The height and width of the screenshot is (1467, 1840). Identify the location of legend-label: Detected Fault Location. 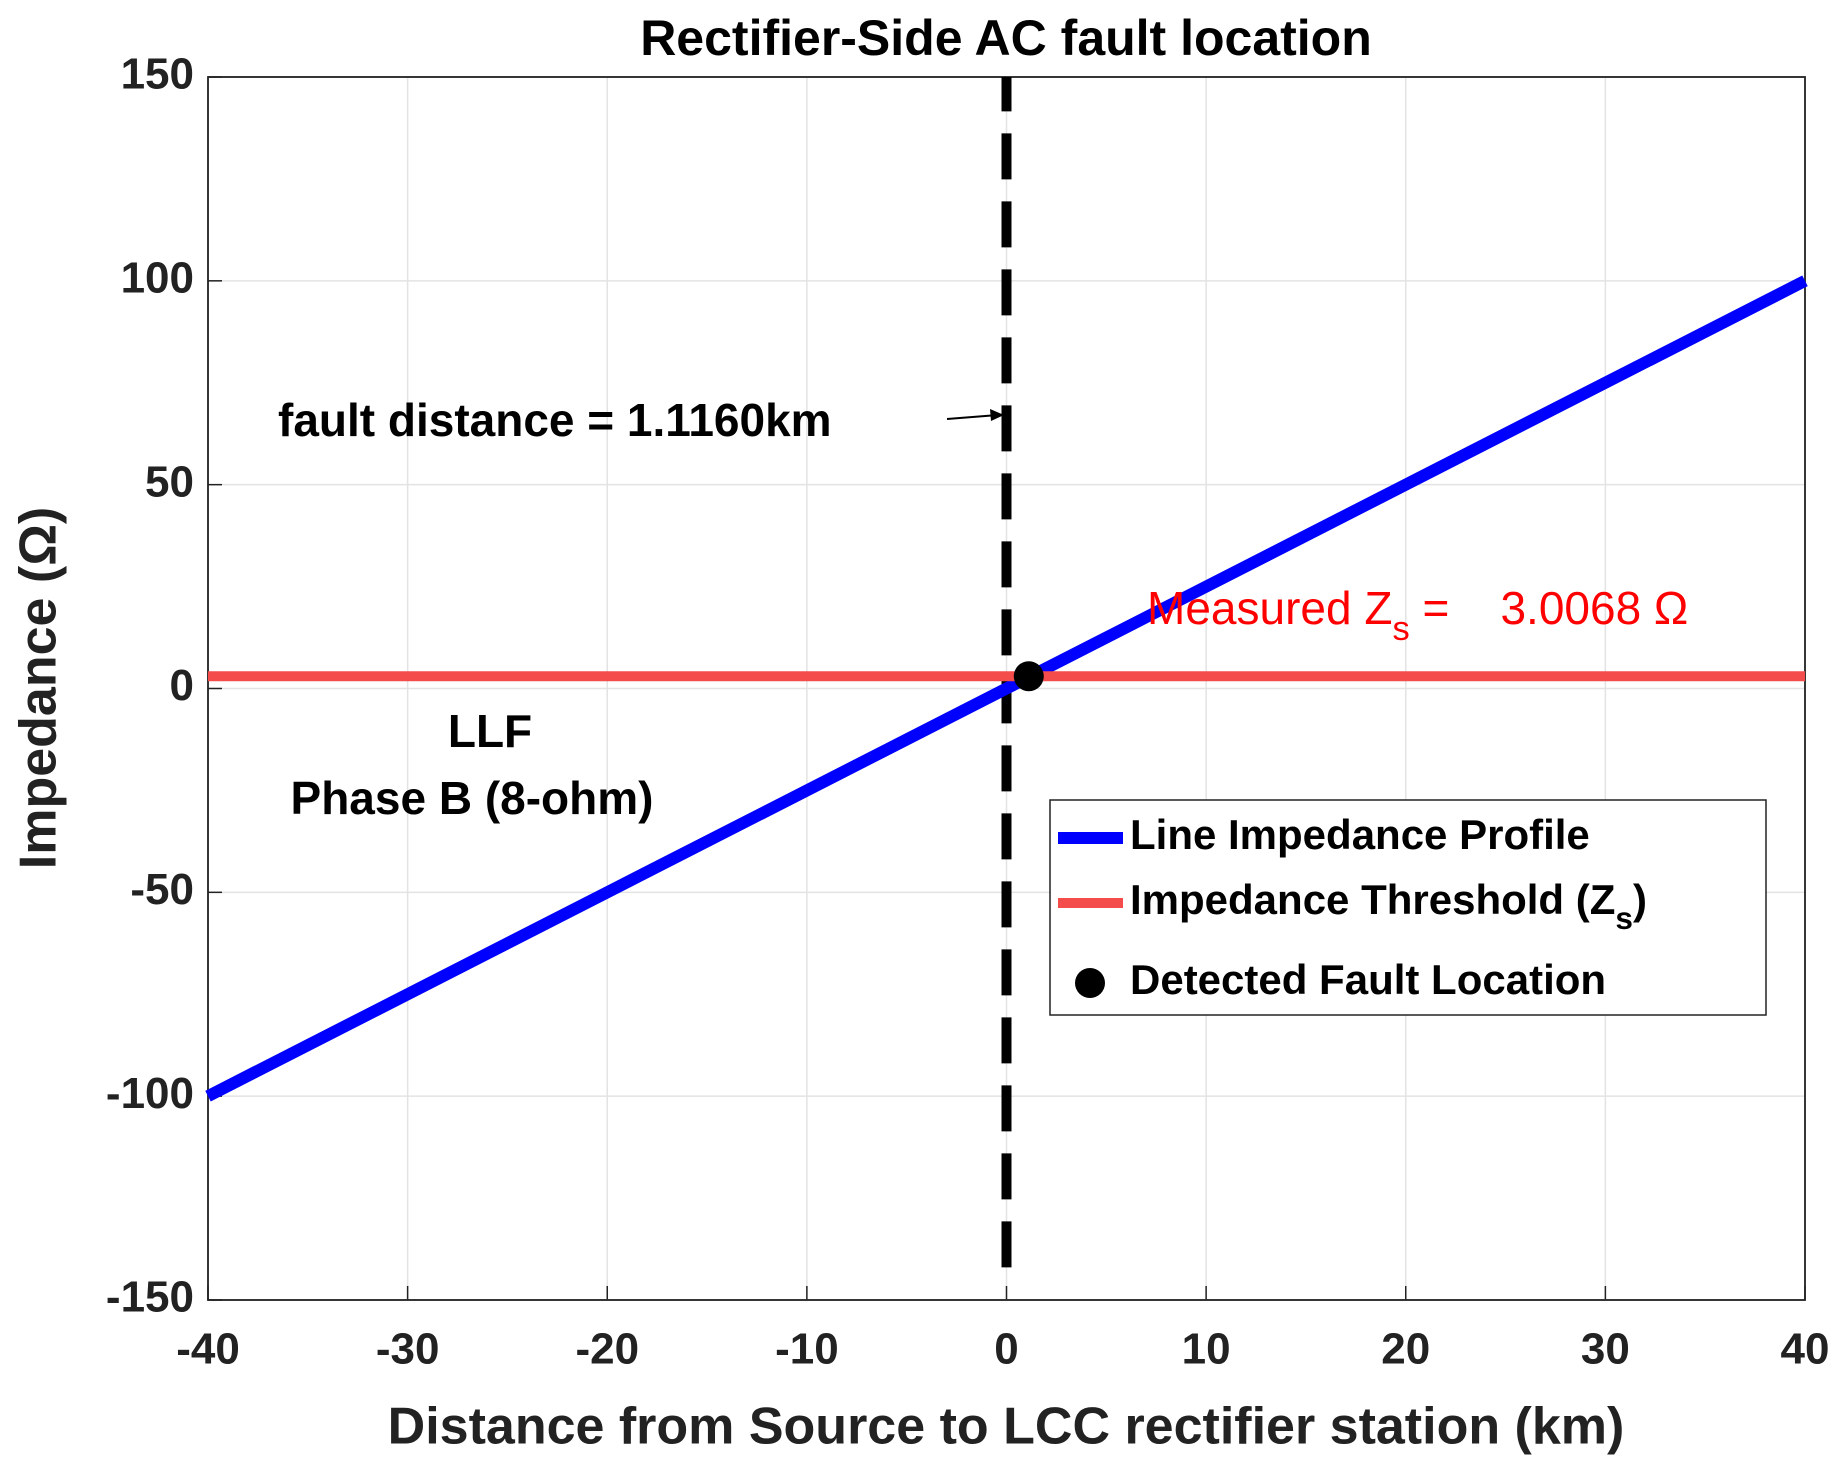
(1368, 979).